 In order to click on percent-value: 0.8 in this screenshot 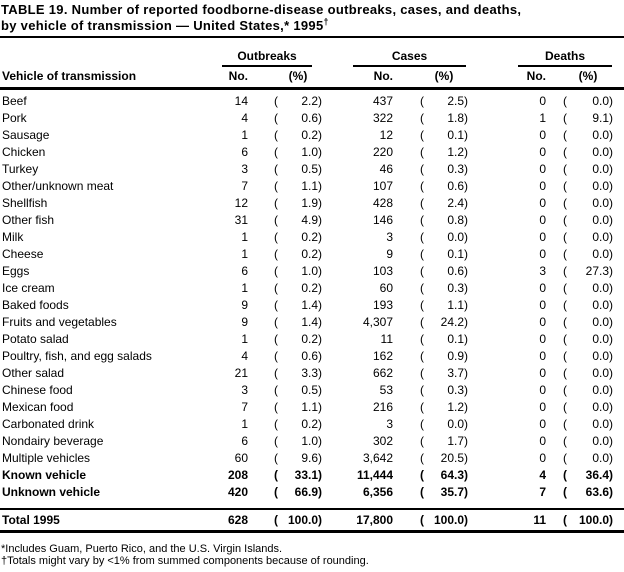, I will do `click(455, 219)`.